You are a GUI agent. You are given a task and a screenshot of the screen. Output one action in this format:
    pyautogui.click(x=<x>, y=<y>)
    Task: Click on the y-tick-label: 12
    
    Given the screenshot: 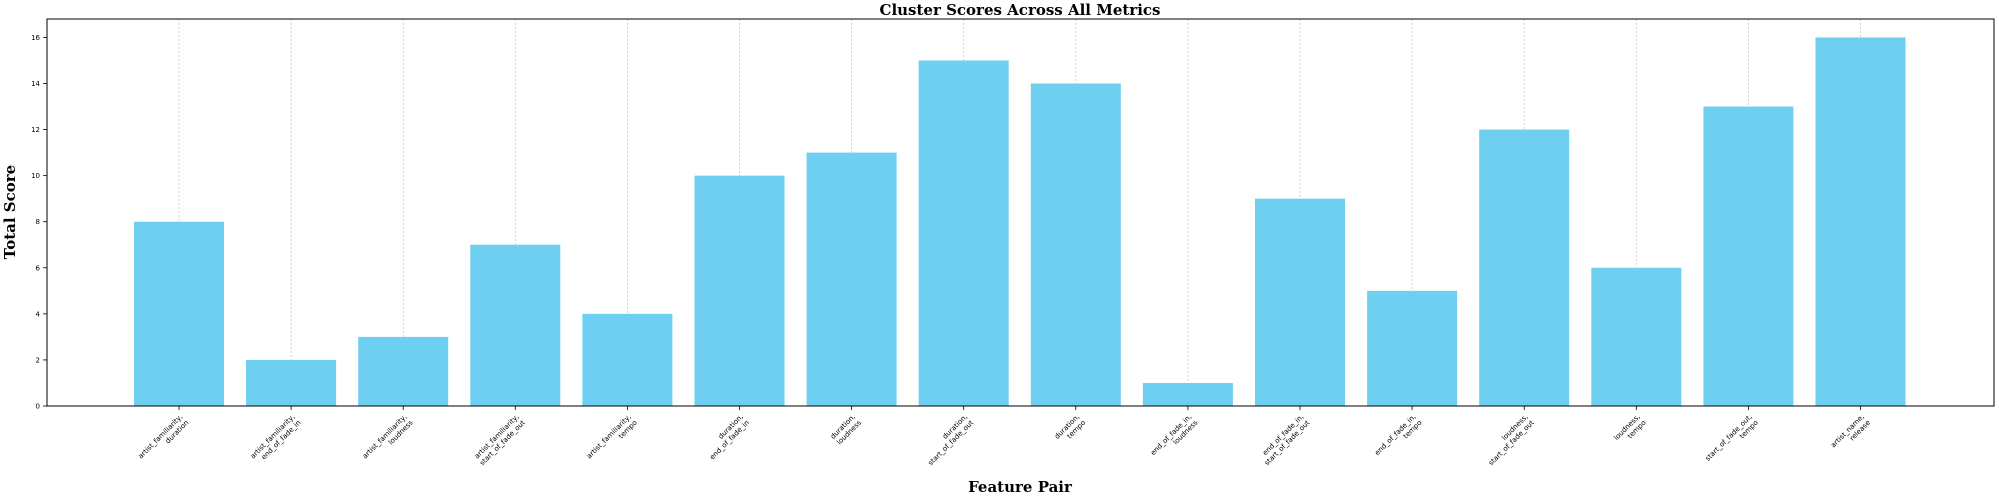 What is the action you would take?
    pyautogui.click(x=35, y=130)
    